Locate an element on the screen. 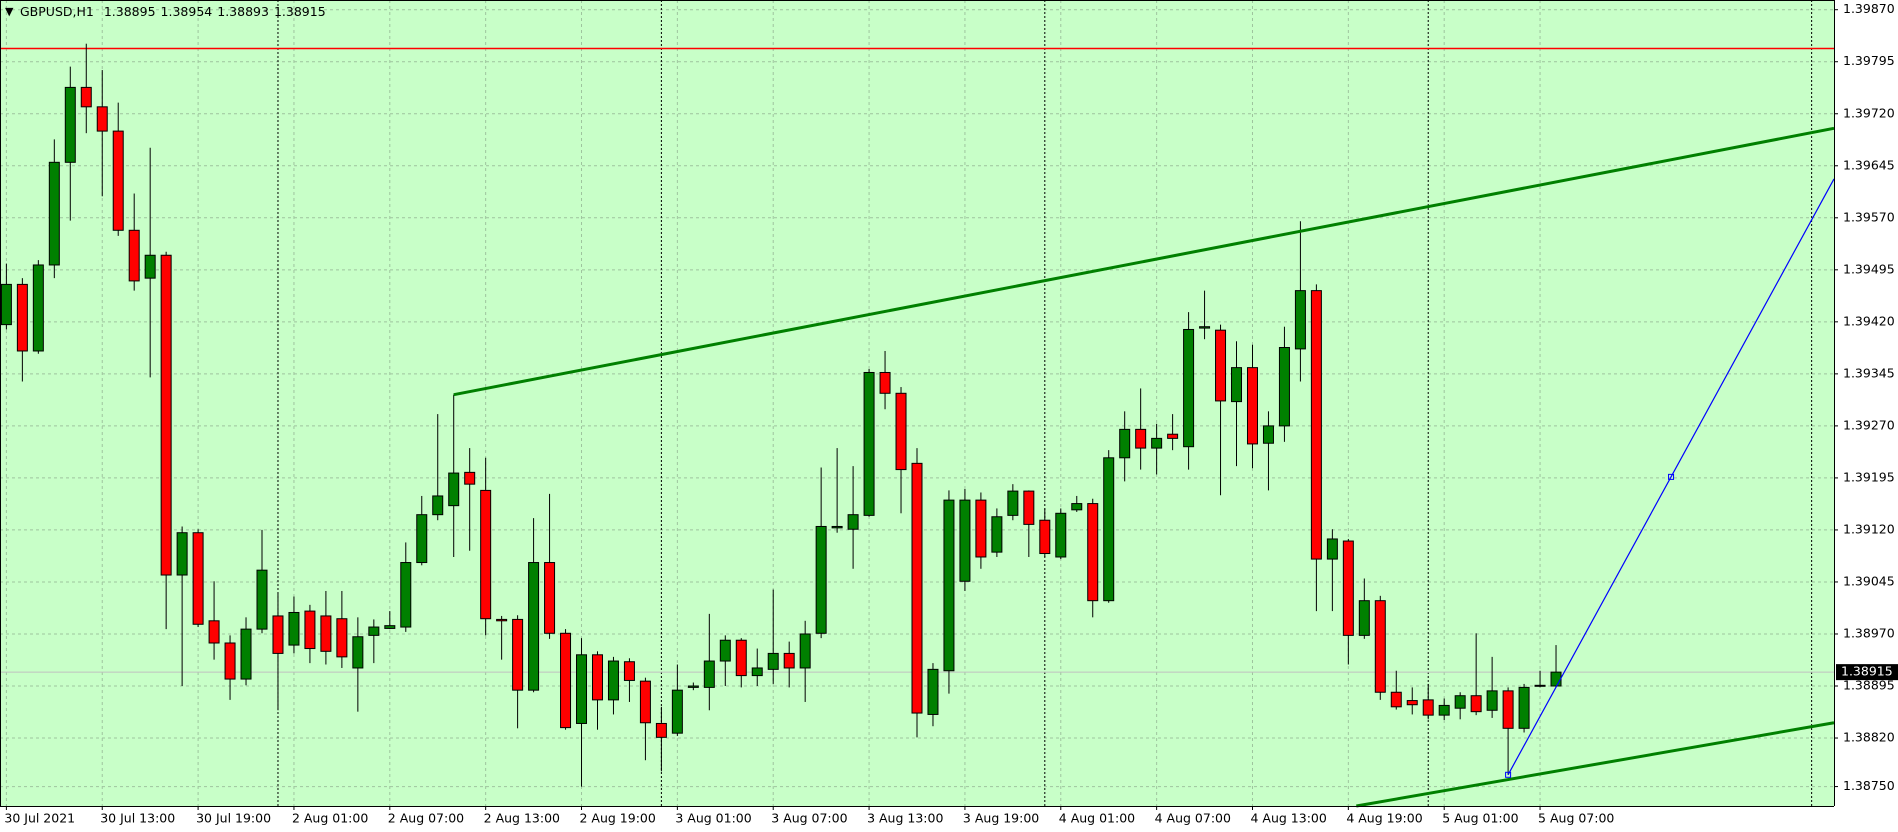 This screenshot has height=832, width=1898. y-tick-label: 1.39420 is located at coordinates (1869, 320).